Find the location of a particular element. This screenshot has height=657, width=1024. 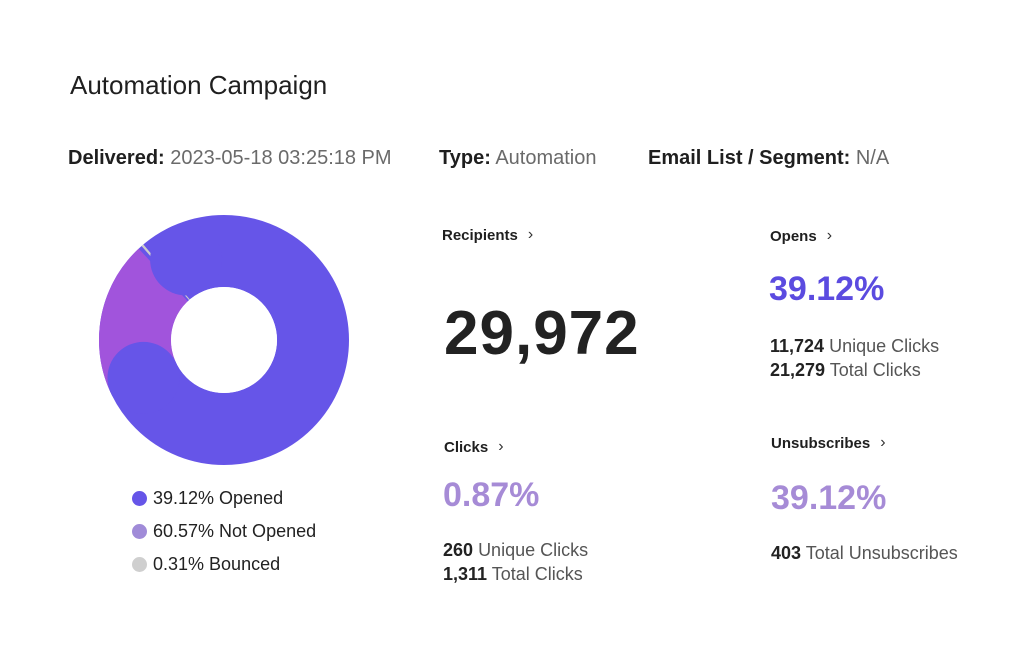

clicks-label: Clicks is located at coordinates (466, 447).